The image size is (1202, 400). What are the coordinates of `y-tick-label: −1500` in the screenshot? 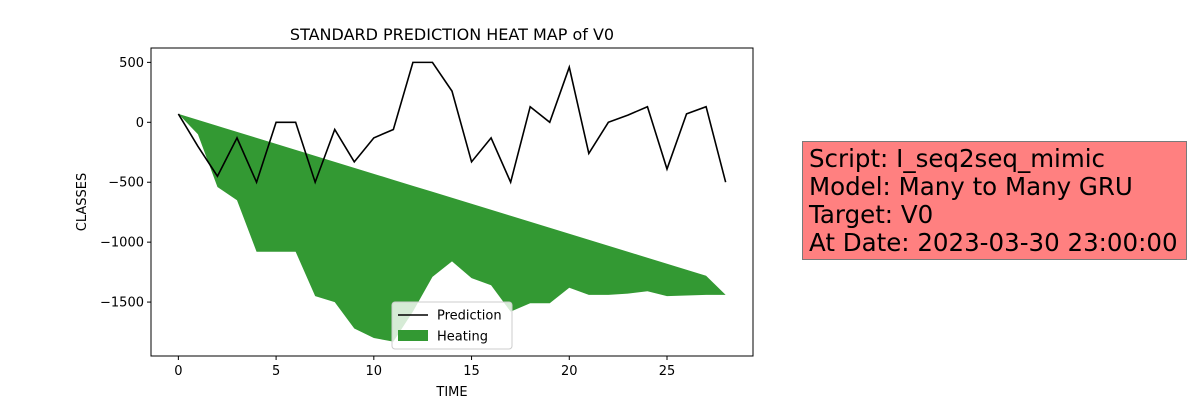 It's located at (122, 303).